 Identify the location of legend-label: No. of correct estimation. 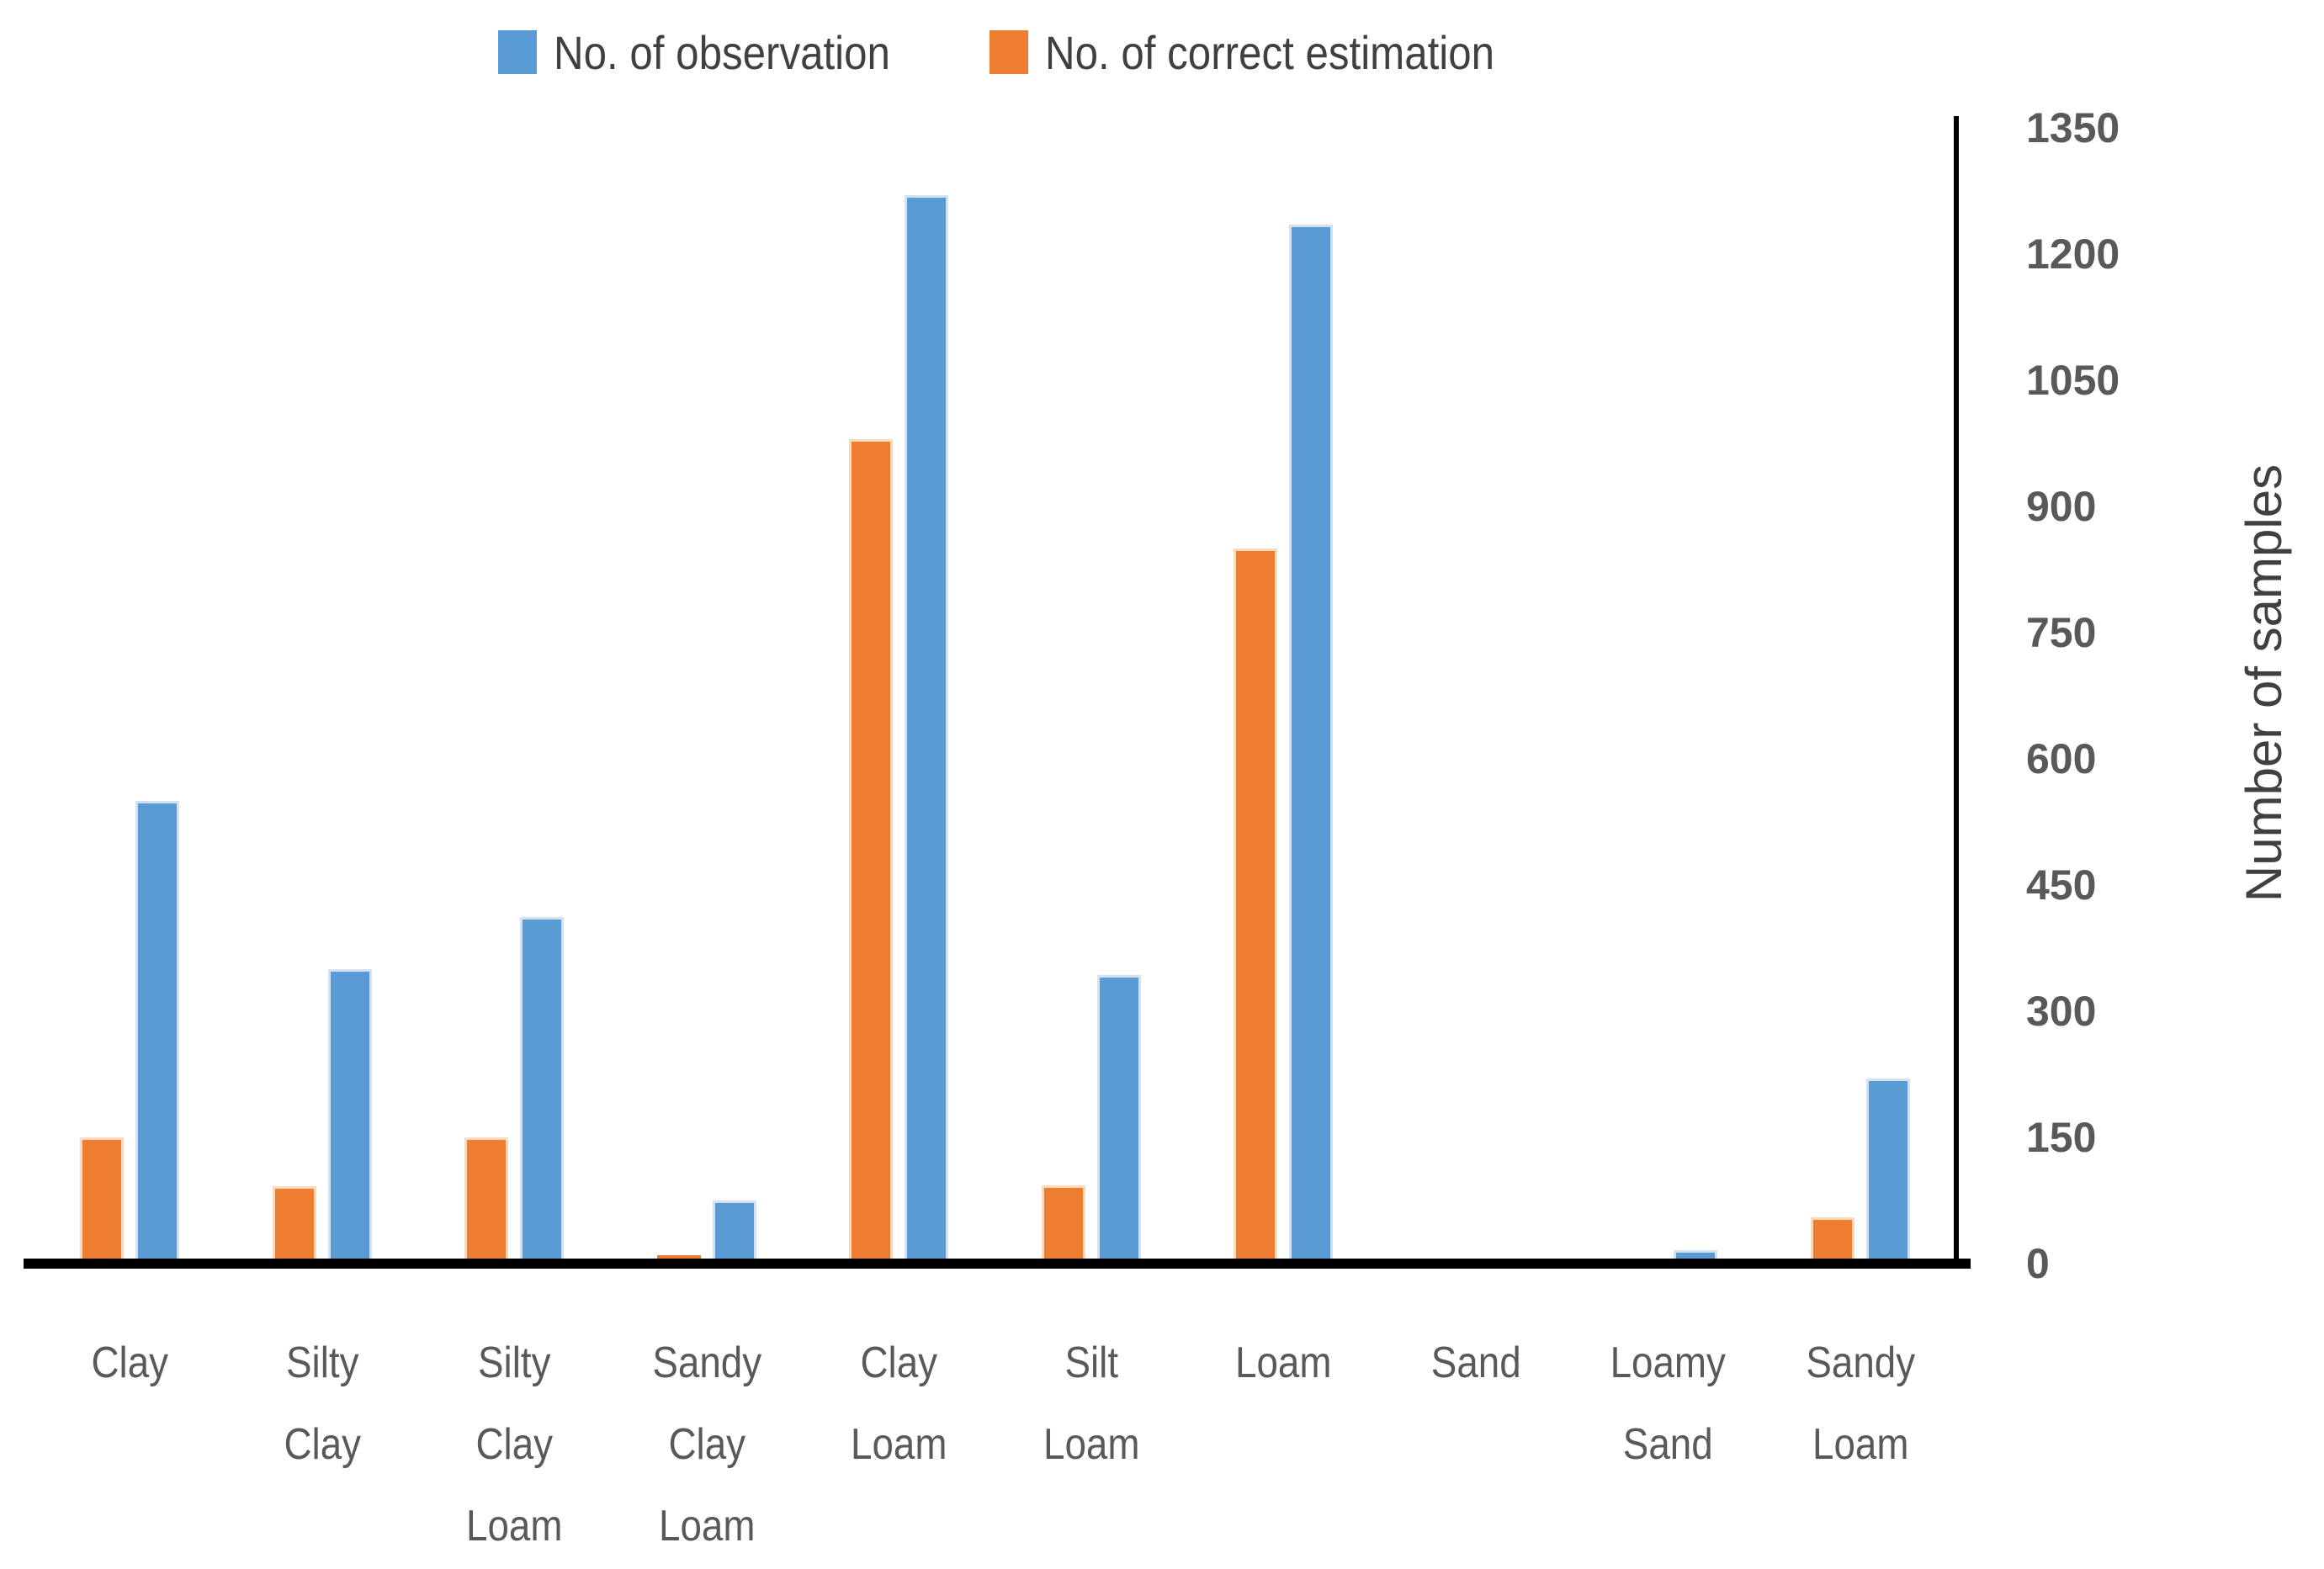
(1270, 52).